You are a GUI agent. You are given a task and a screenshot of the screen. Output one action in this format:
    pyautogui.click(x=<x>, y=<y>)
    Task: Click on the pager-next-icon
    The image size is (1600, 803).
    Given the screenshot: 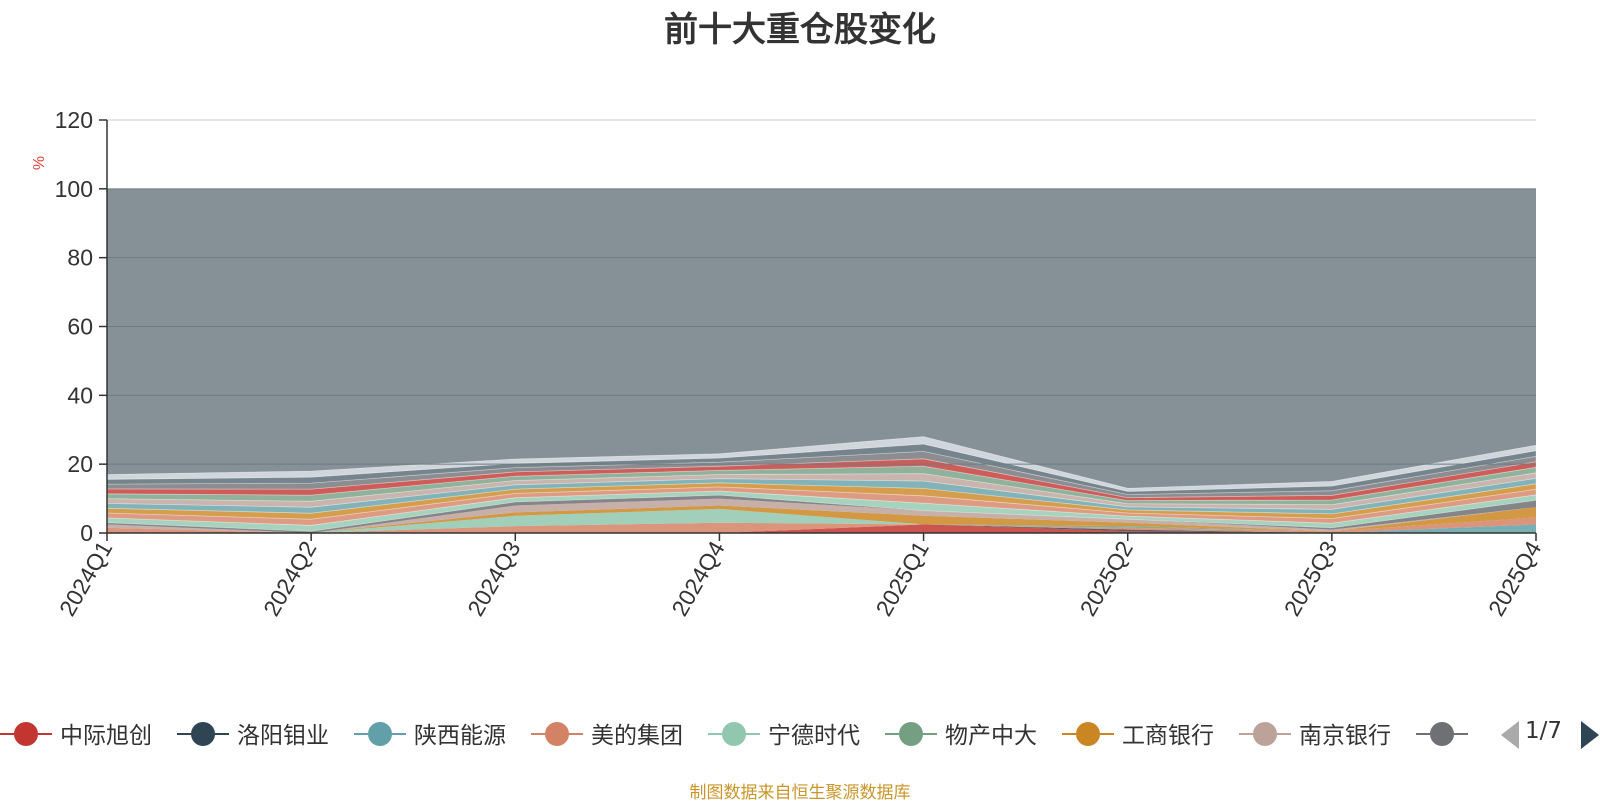 What is the action you would take?
    pyautogui.click(x=1590, y=735)
    